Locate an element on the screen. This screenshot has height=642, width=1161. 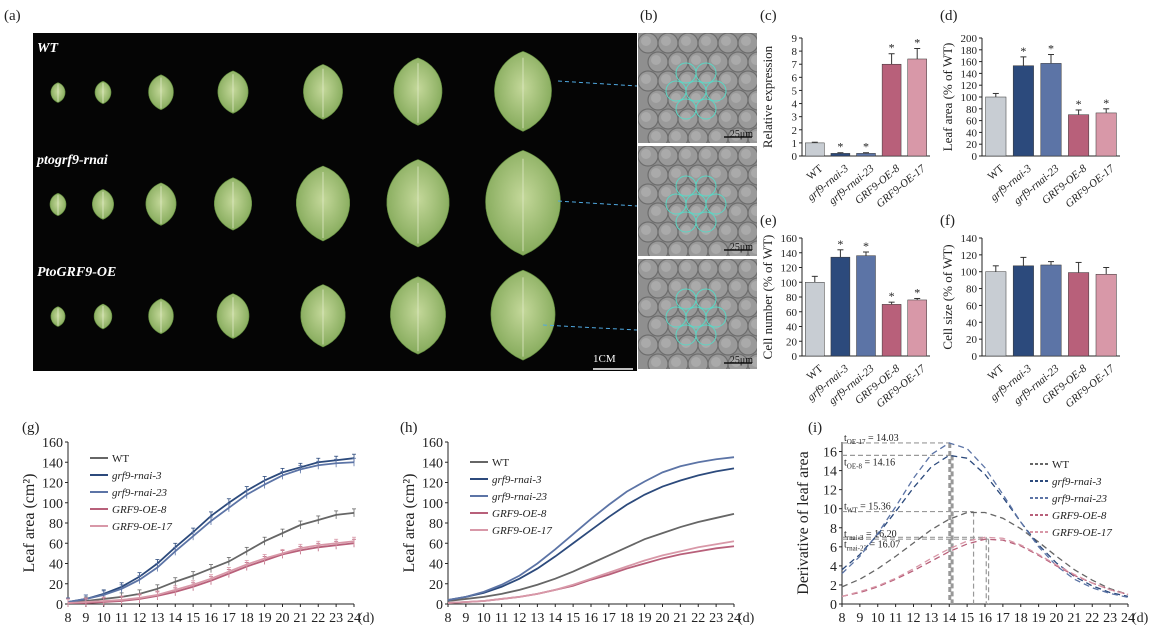
y-tick-label: 20 is located at coordinates (972, 340).